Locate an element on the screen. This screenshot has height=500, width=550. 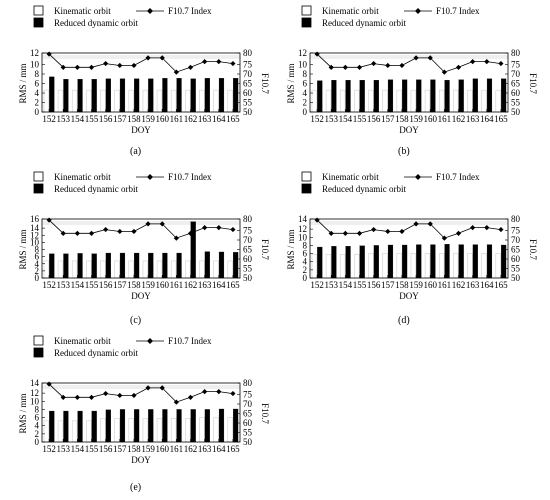
legend-label-f107: F10.7 Index is located at coordinates (190, 177).